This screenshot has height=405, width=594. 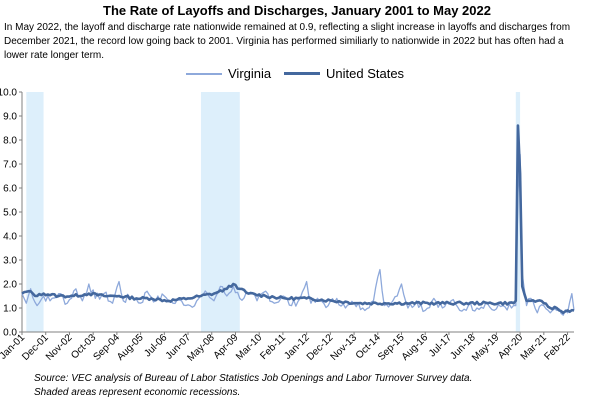 I want to click on x-tick-label: May-08, so click(x=202, y=348).